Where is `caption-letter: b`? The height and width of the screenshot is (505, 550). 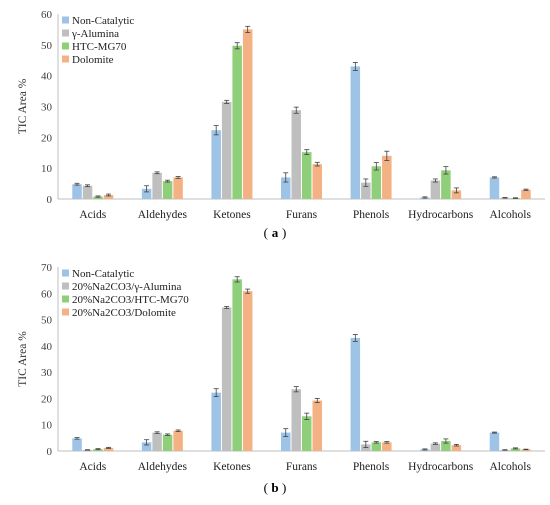 caption-letter: b is located at coordinates (274, 487).